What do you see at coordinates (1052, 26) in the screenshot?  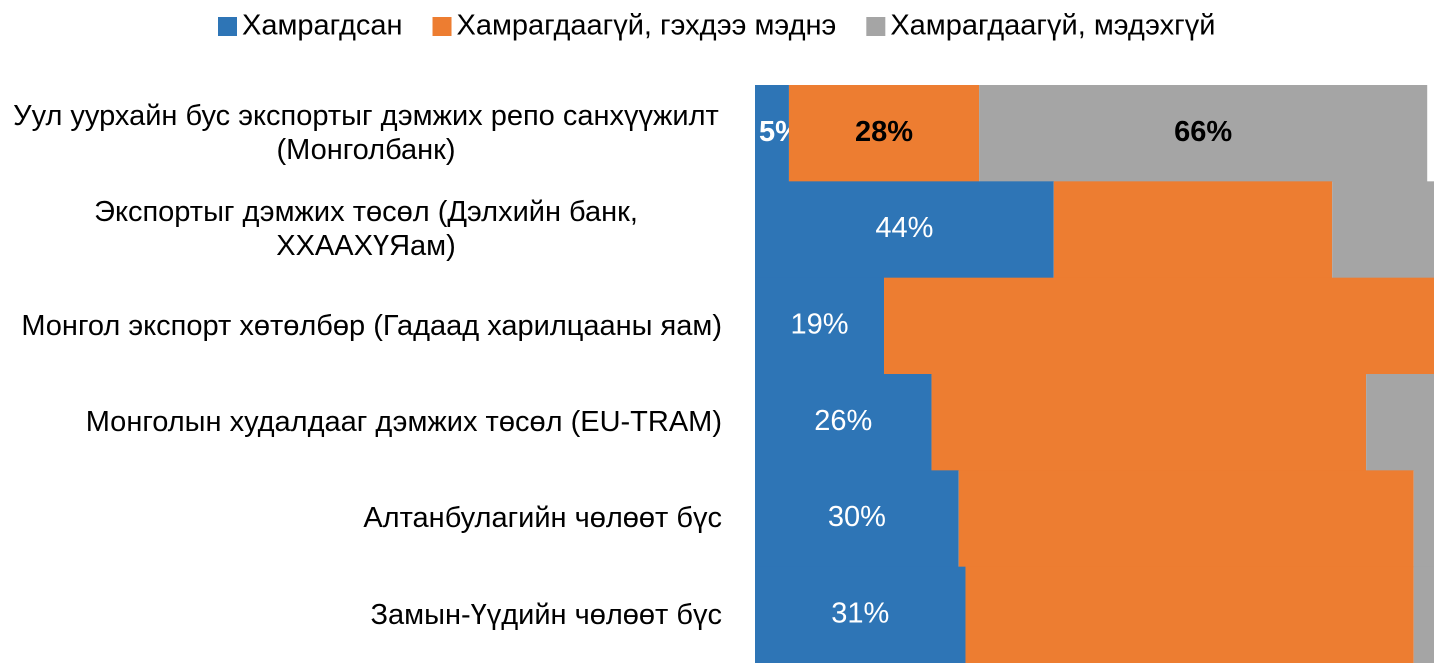 I see `legend-label: Хамрагдаагүй, мэдэхгүй` at bounding box center [1052, 26].